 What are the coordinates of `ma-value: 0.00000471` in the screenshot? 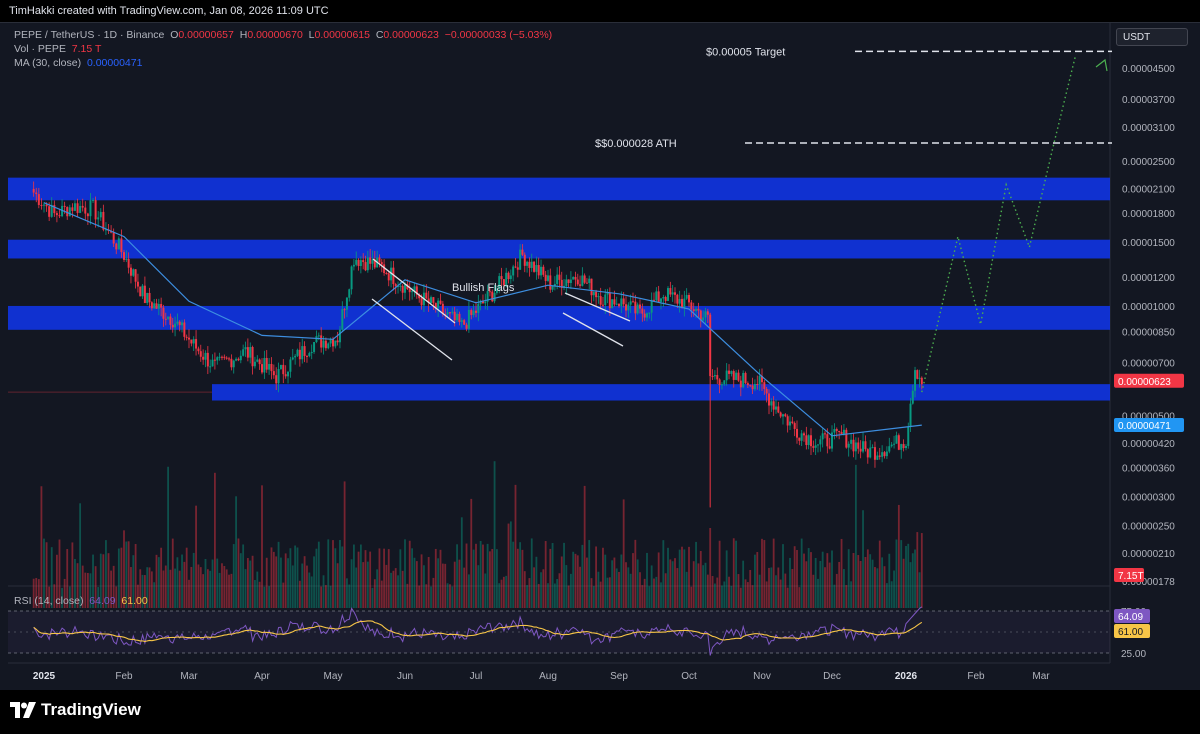 It's located at (114, 63).